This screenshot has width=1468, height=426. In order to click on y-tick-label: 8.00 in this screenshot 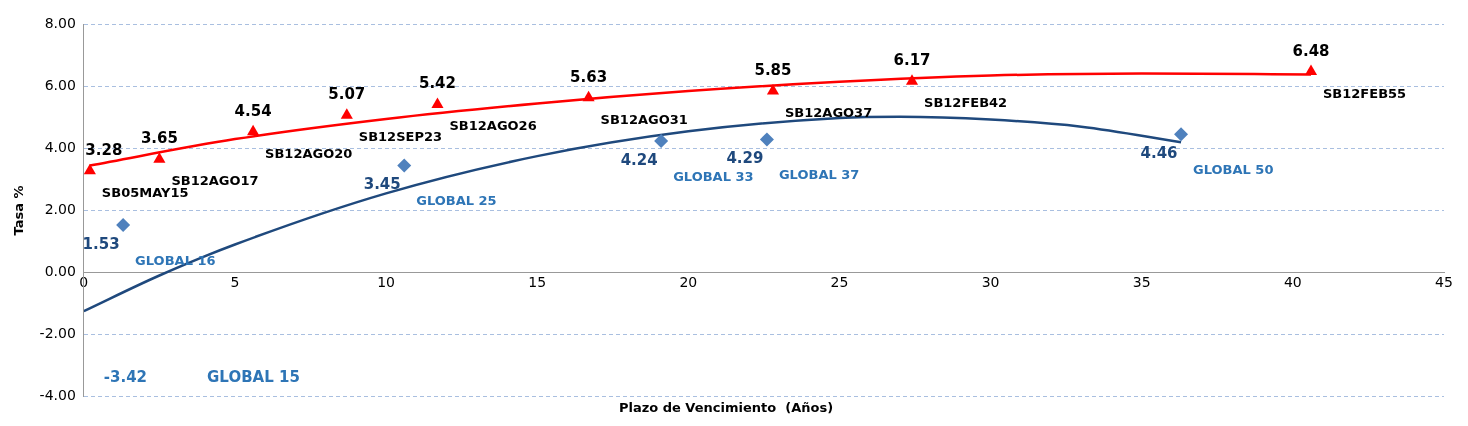, I will do `click(60, 23)`.